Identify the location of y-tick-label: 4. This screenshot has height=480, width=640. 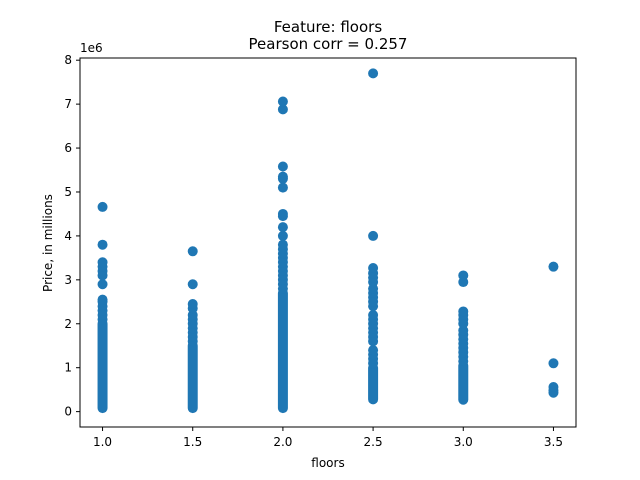
(68, 236).